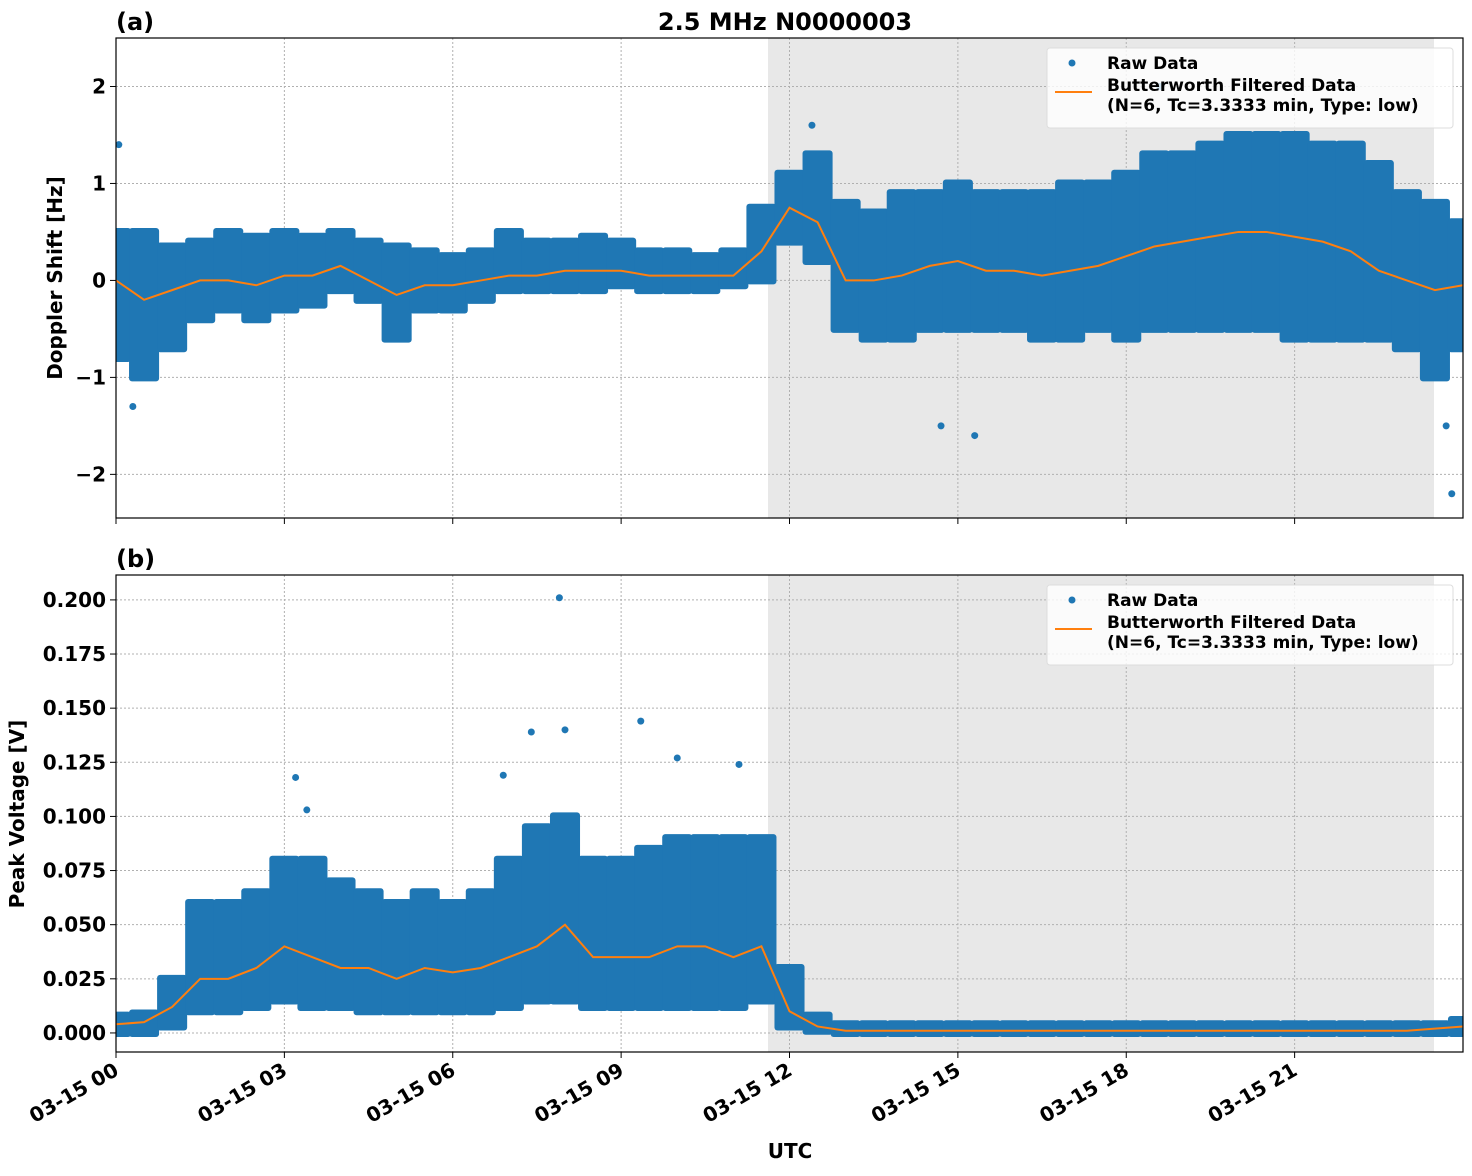 This screenshot has height=1176, width=1472. What do you see at coordinates (90, 377) in the screenshot?
I see `y-tick-label: −1` at bounding box center [90, 377].